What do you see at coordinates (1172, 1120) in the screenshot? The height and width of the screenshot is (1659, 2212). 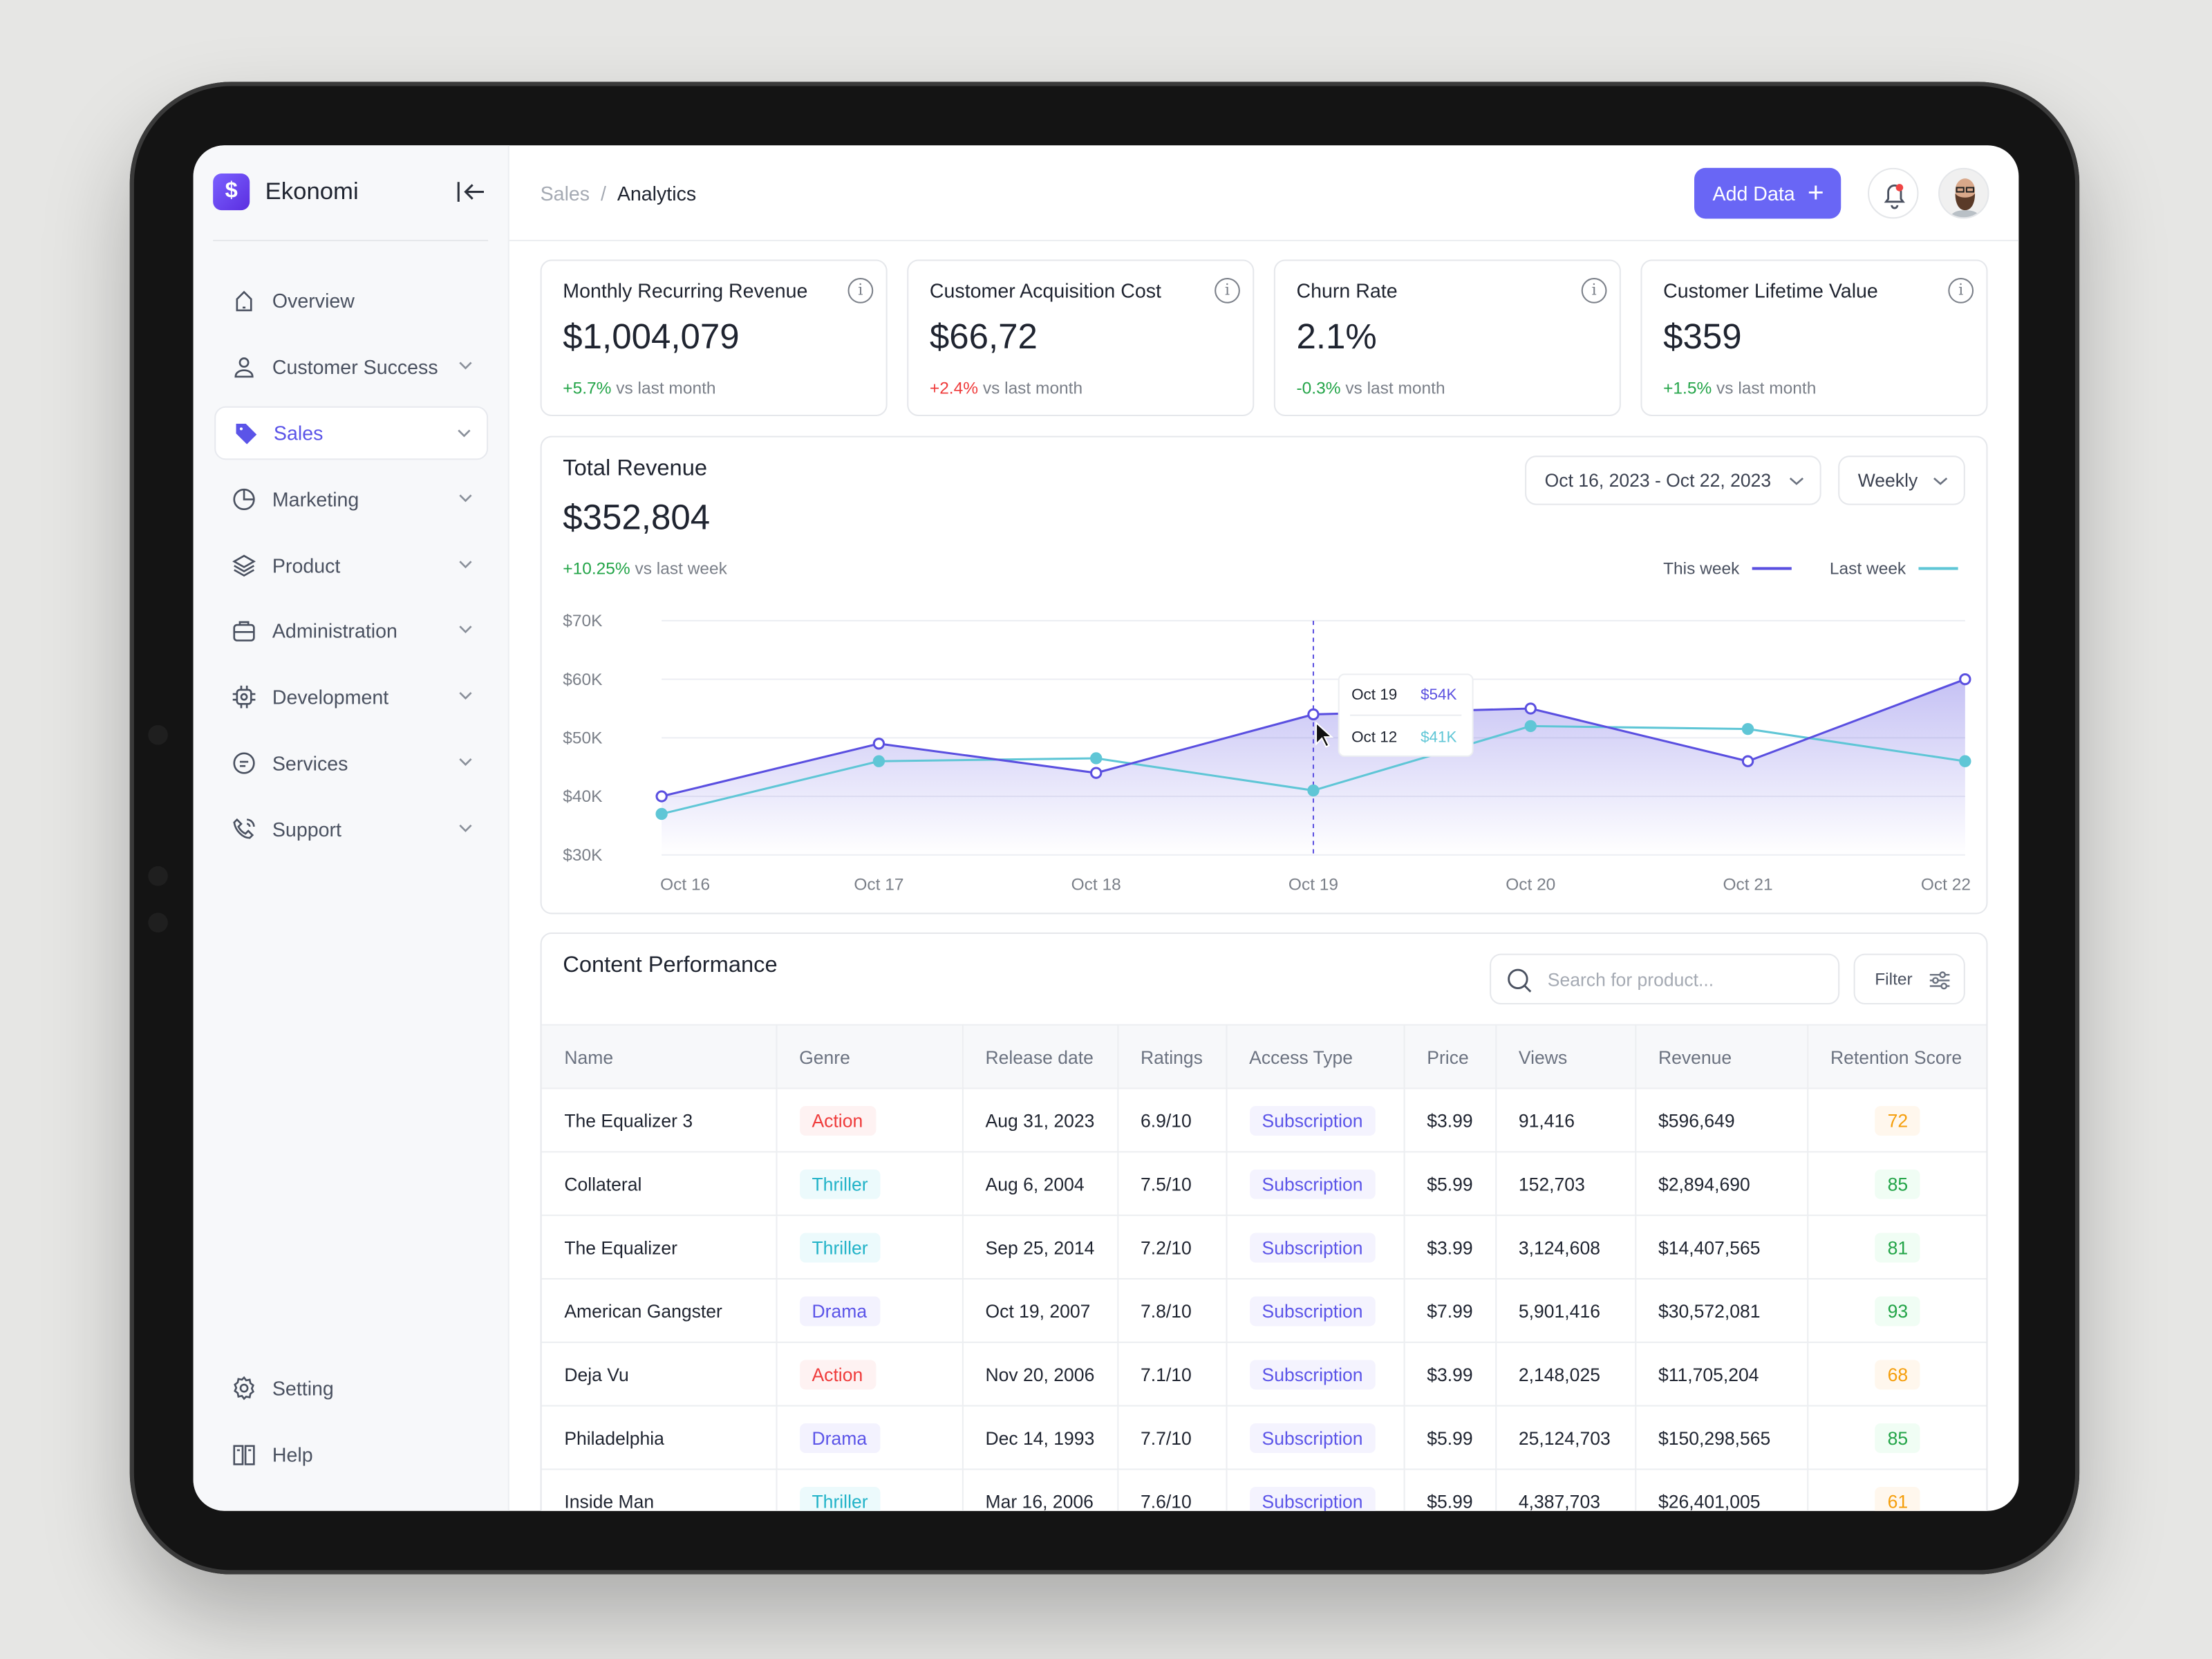 I see `table-cell: 6.9/10` at bounding box center [1172, 1120].